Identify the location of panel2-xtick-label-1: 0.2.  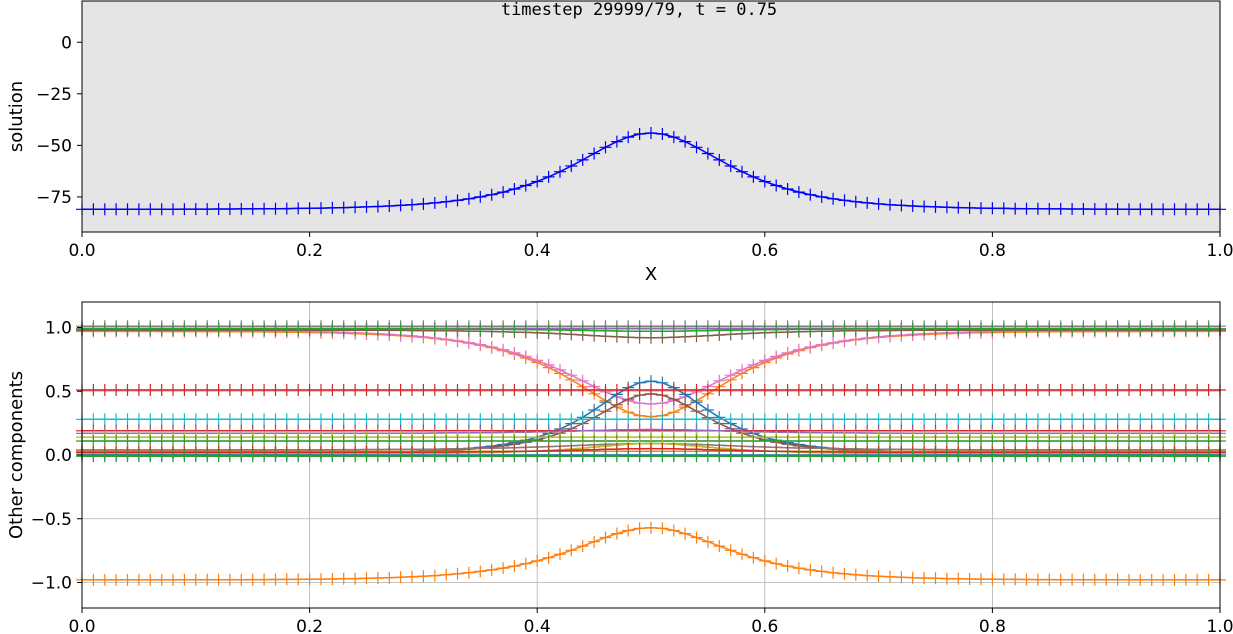
(309, 625).